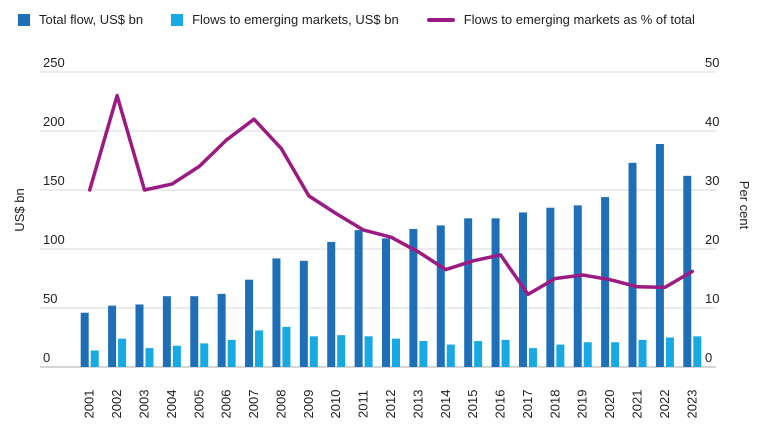 This screenshot has height=425, width=764. I want to click on x-tick-label: 2018, so click(554, 404).